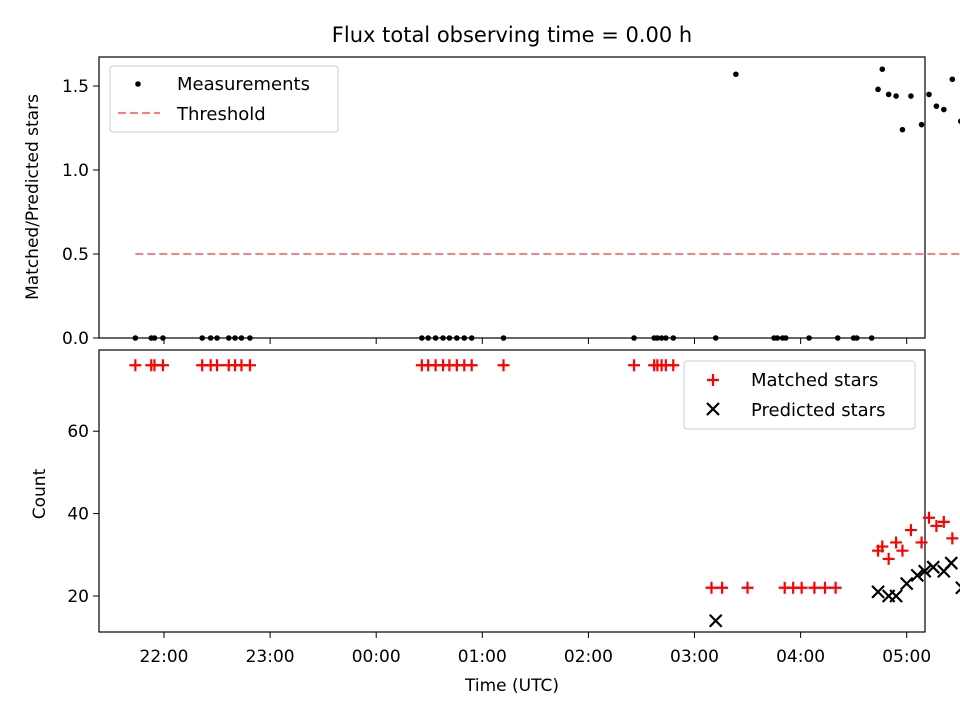 The width and height of the screenshot is (960, 720). What do you see at coordinates (800, 657) in the screenshot?
I see `bottom-x-tick-label: 04:00` at bounding box center [800, 657].